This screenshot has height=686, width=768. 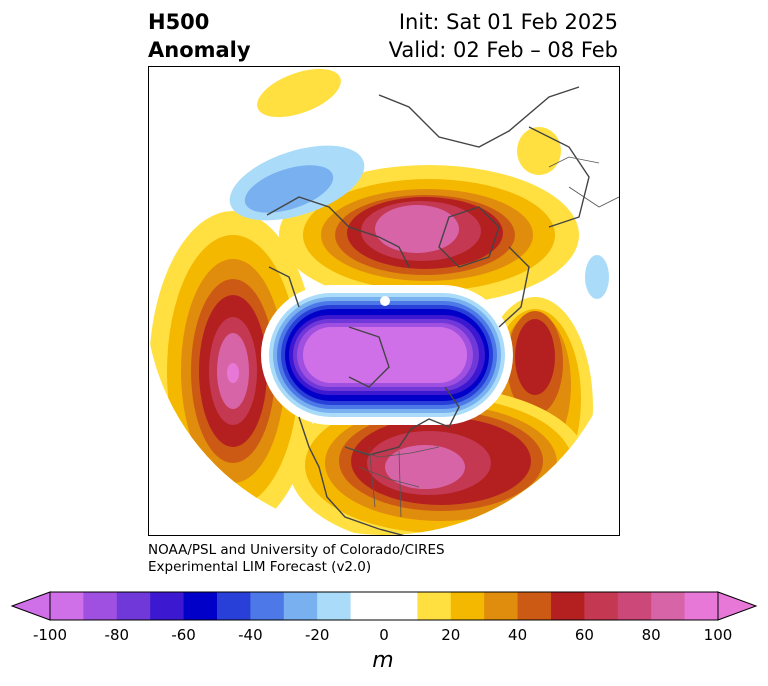 What do you see at coordinates (30, 606) in the screenshot?
I see `colorbar-extend-min` at bounding box center [30, 606].